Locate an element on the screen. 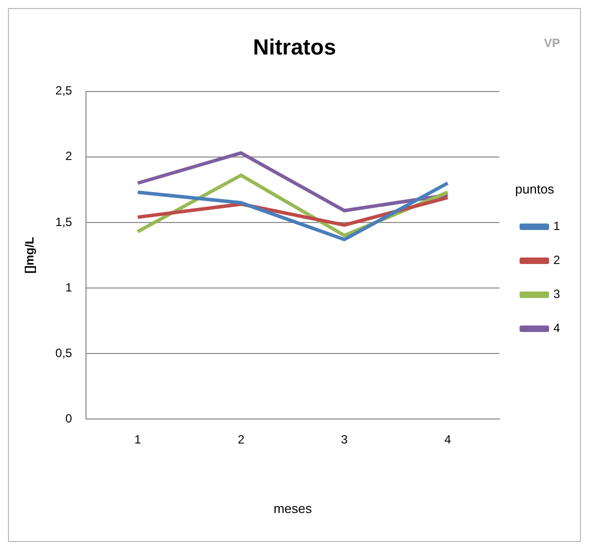 This screenshot has height=550, width=589. chart-title: Nitratos is located at coordinates (294, 47).